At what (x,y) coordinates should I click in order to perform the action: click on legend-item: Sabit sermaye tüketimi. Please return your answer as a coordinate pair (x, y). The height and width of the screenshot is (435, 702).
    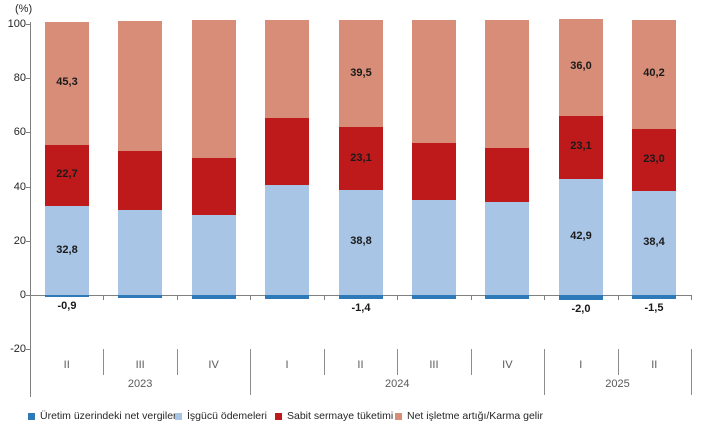
    Looking at the image, I should click on (334, 416).